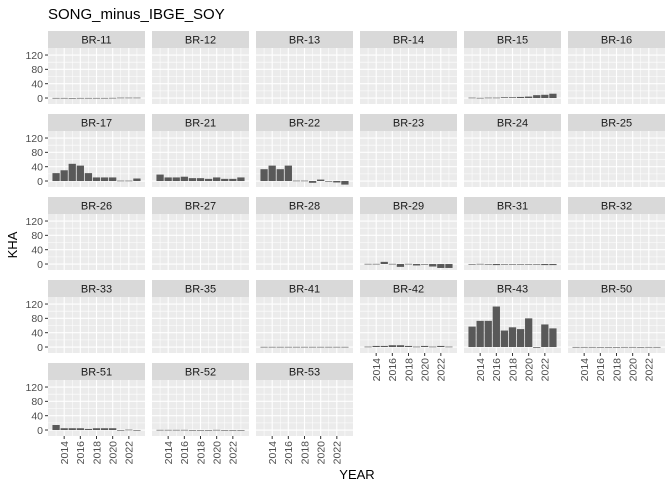 The width and height of the screenshot is (672, 480). Describe the element at coordinates (513, 370) in the screenshot. I see `x-tick-label: 2018` at that location.